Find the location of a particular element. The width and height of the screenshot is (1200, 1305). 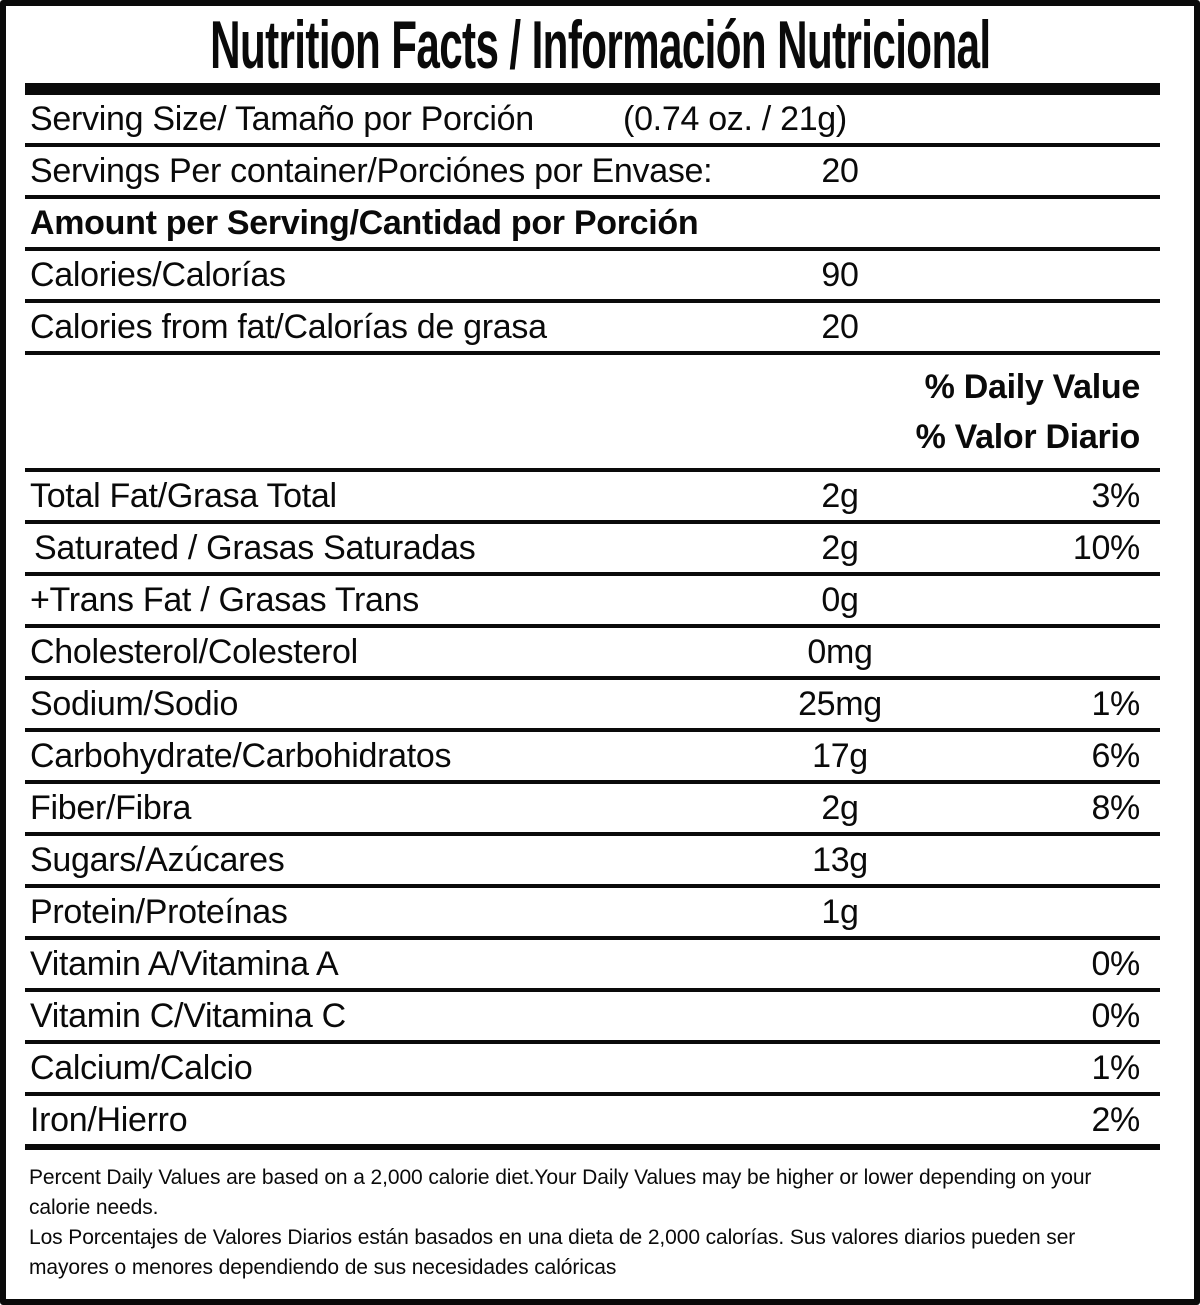

nutrient-label: Sugars/Azúcares is located at coordinates (157, 859).